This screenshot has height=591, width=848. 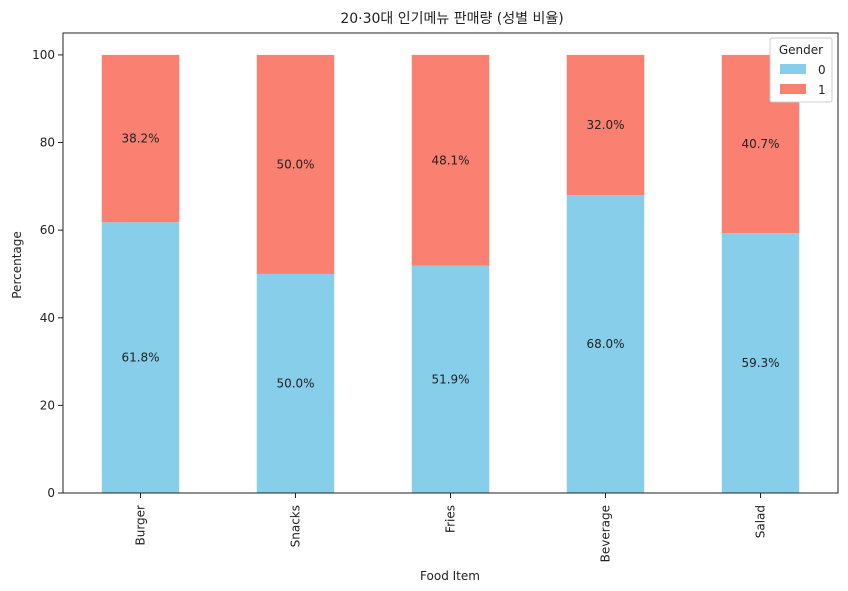 What do you see at coordinates (47, 143) in the screenshot?
I see `y-tick-label: 80` at bounding box center [47, 143].